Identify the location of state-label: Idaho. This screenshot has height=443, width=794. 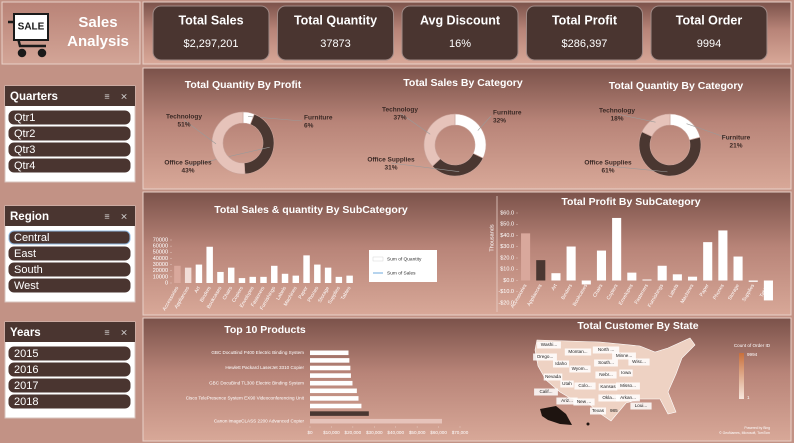
(561, 363).